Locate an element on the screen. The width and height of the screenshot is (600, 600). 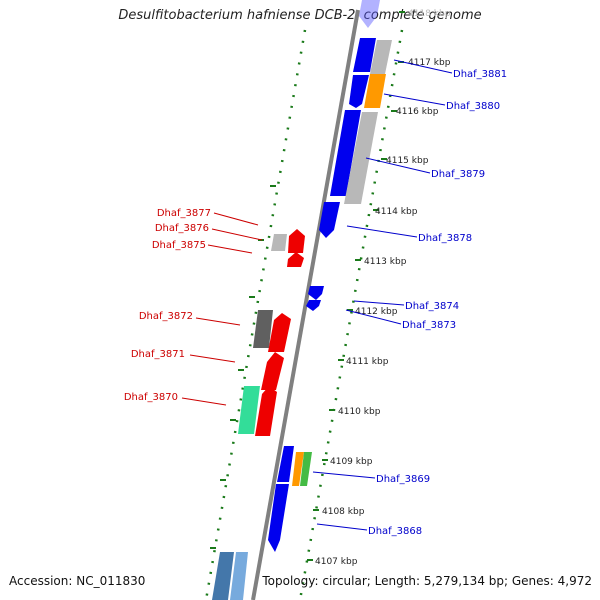
scale-label: 4118 kbp is located at coordinates (429, 14).